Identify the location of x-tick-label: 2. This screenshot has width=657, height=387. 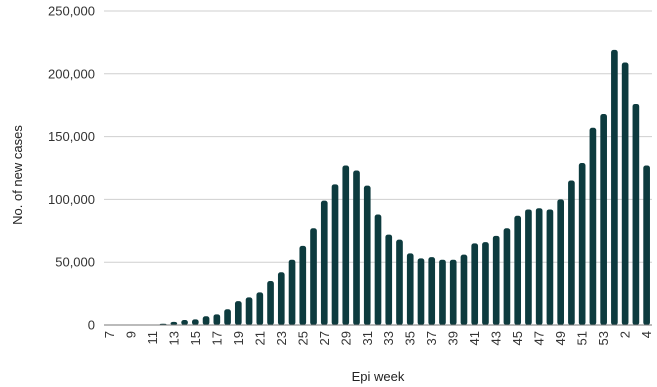
(625, 334).